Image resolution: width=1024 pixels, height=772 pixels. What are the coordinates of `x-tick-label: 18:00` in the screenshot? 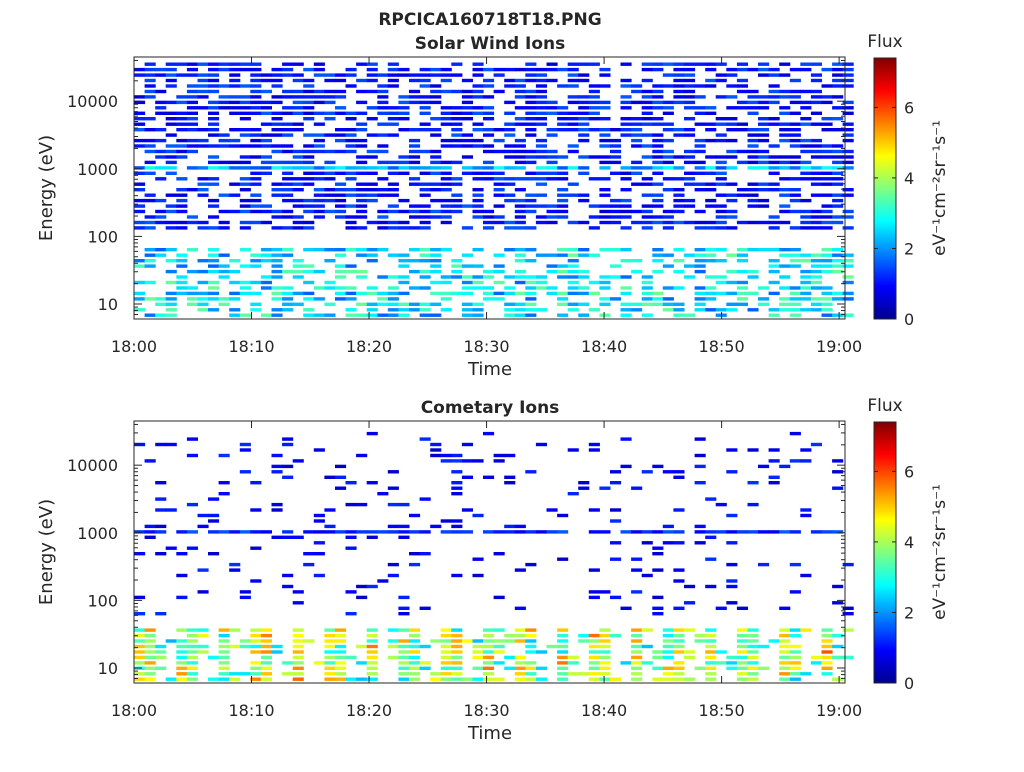 It's located at (134, 710).